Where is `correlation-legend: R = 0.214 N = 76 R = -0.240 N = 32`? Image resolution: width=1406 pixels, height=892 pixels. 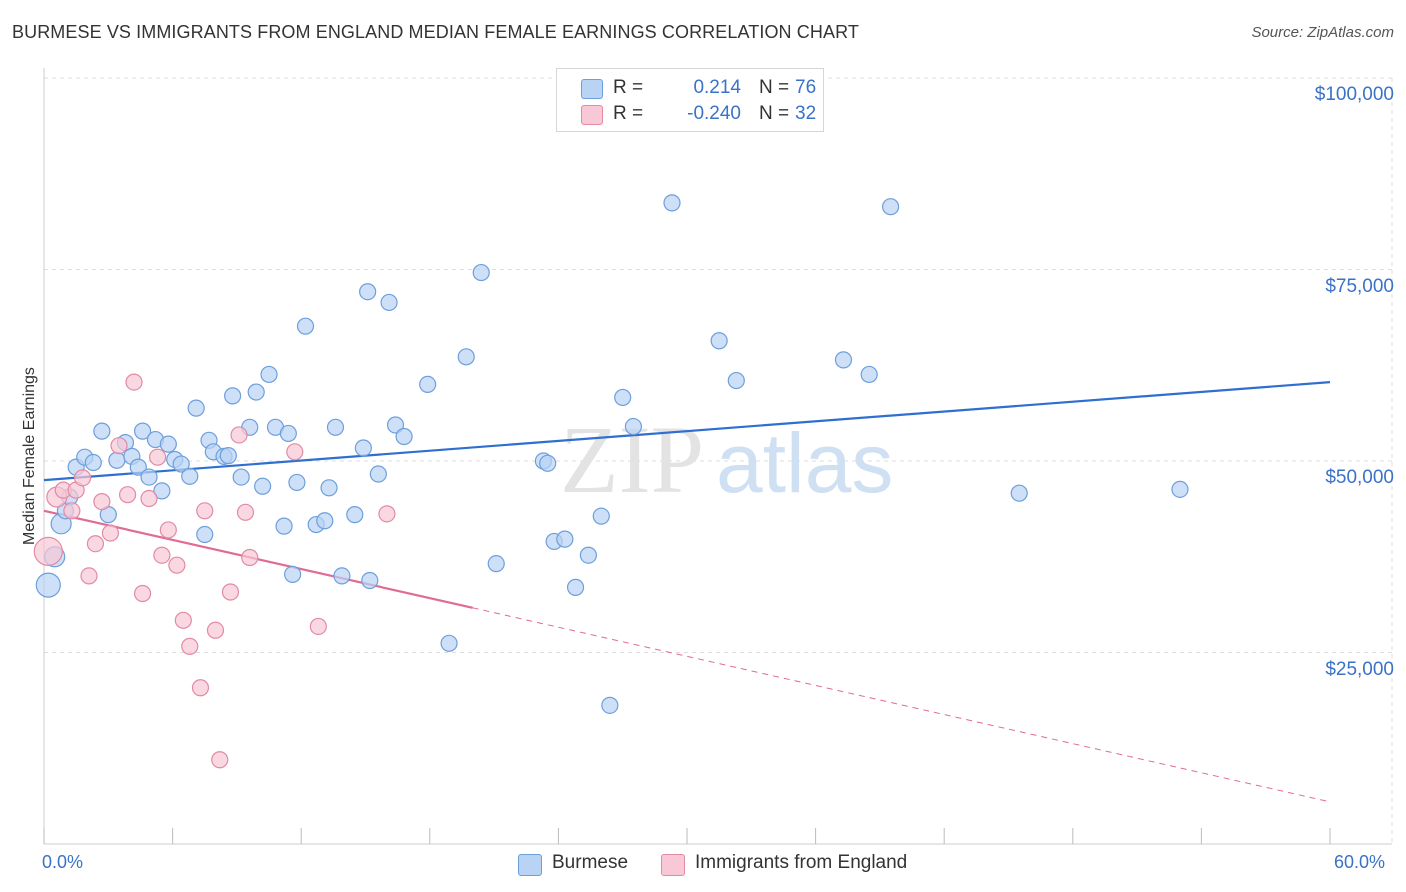 correlation-legend: R = 0.214 N = 76 R = -0.240 N = 32 is located at coordinates (690, 100).